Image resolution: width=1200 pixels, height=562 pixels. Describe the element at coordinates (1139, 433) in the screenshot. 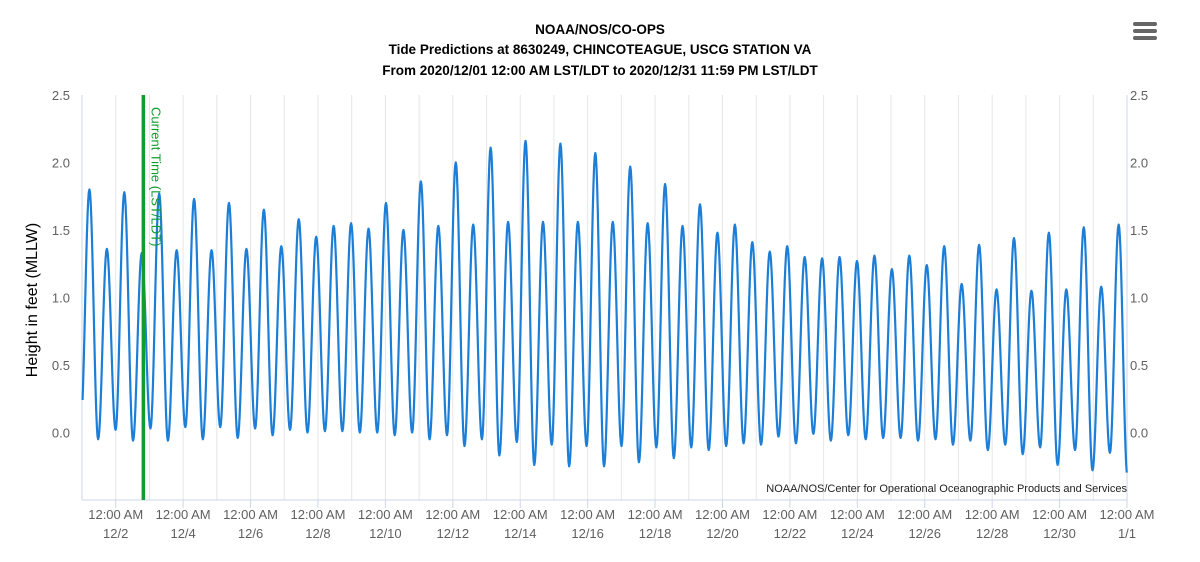

I see `y-tick-right: 0.0` at that location.